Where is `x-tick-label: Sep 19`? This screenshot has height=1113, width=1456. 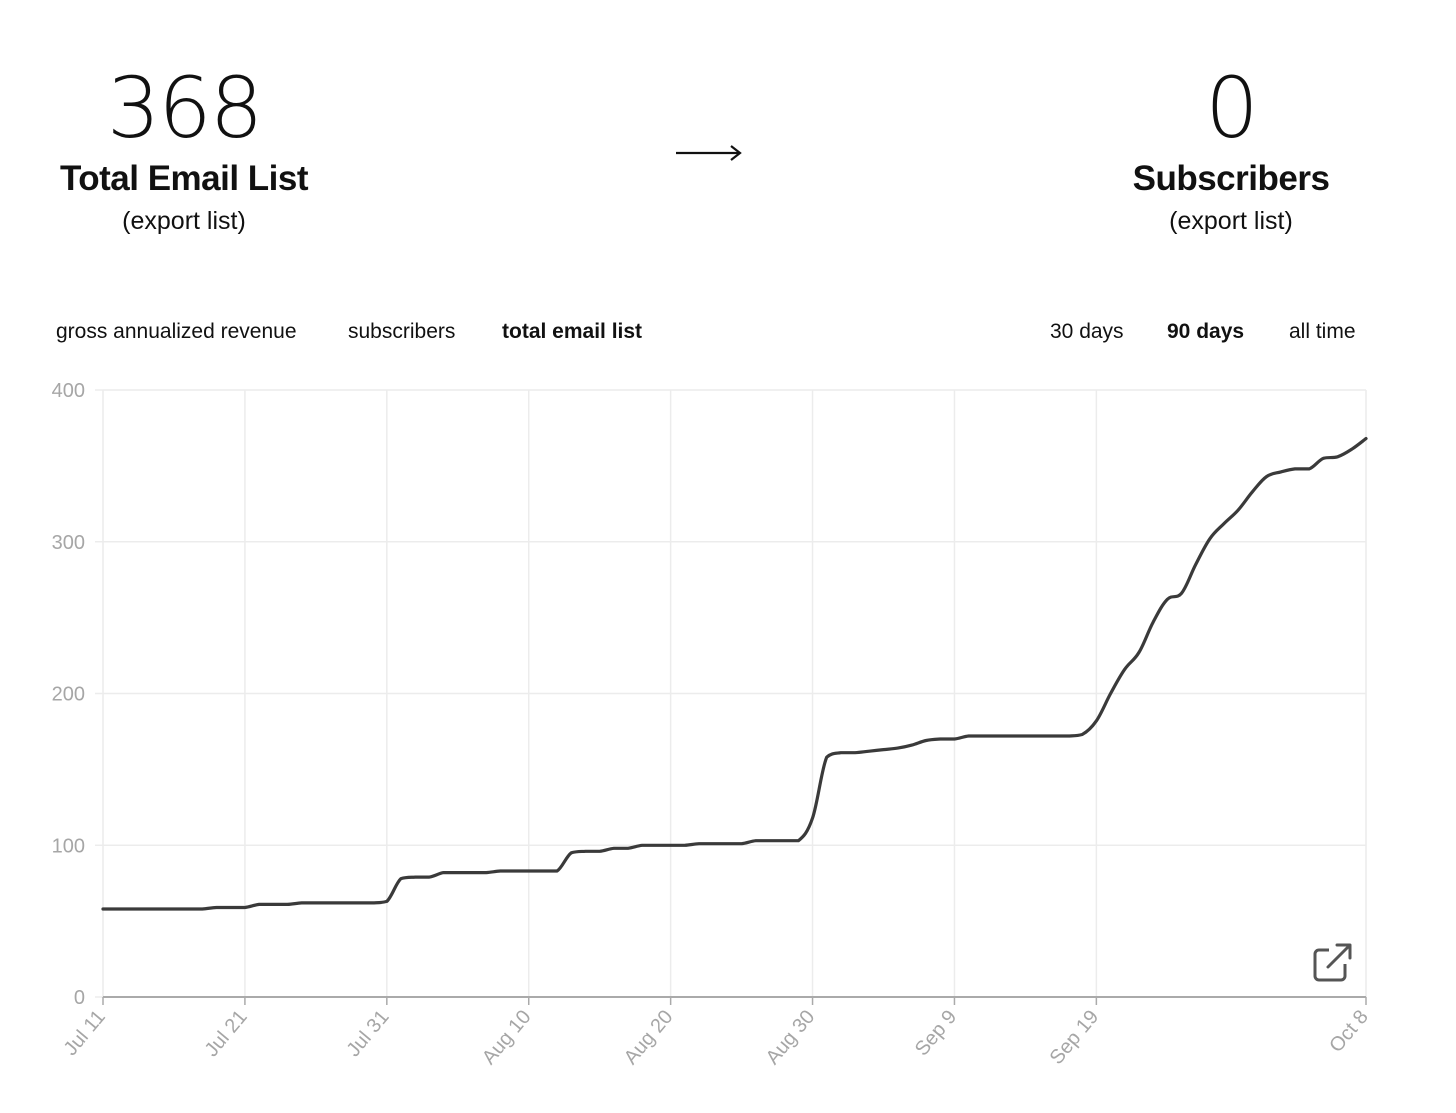
x-tick-label: Sep 19 is located at coordinates (1075, 1037).